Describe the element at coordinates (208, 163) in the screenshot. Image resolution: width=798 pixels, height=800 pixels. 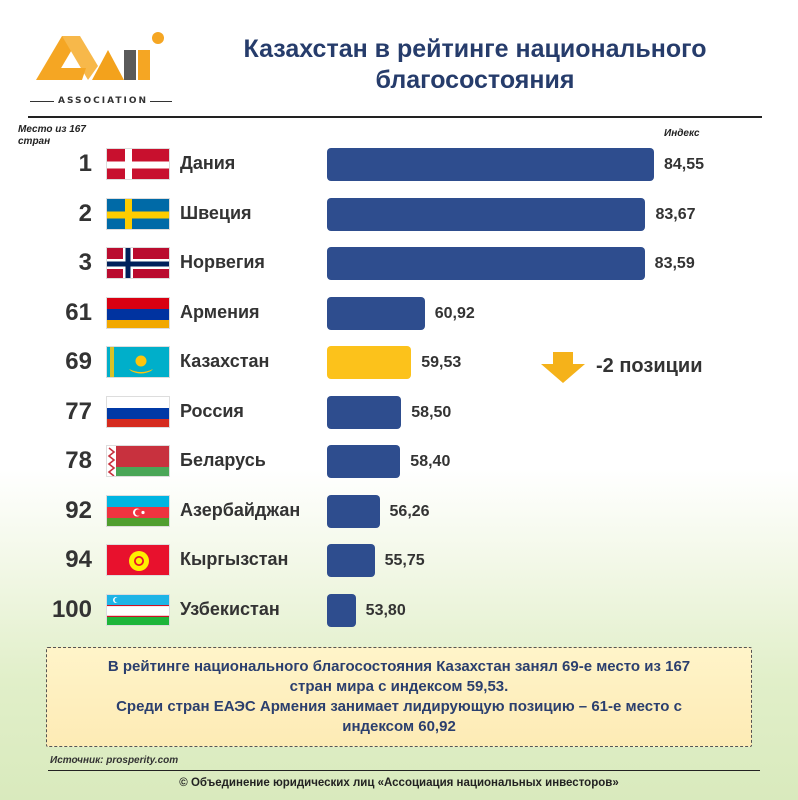
I see `country-label: Дания` at that location.